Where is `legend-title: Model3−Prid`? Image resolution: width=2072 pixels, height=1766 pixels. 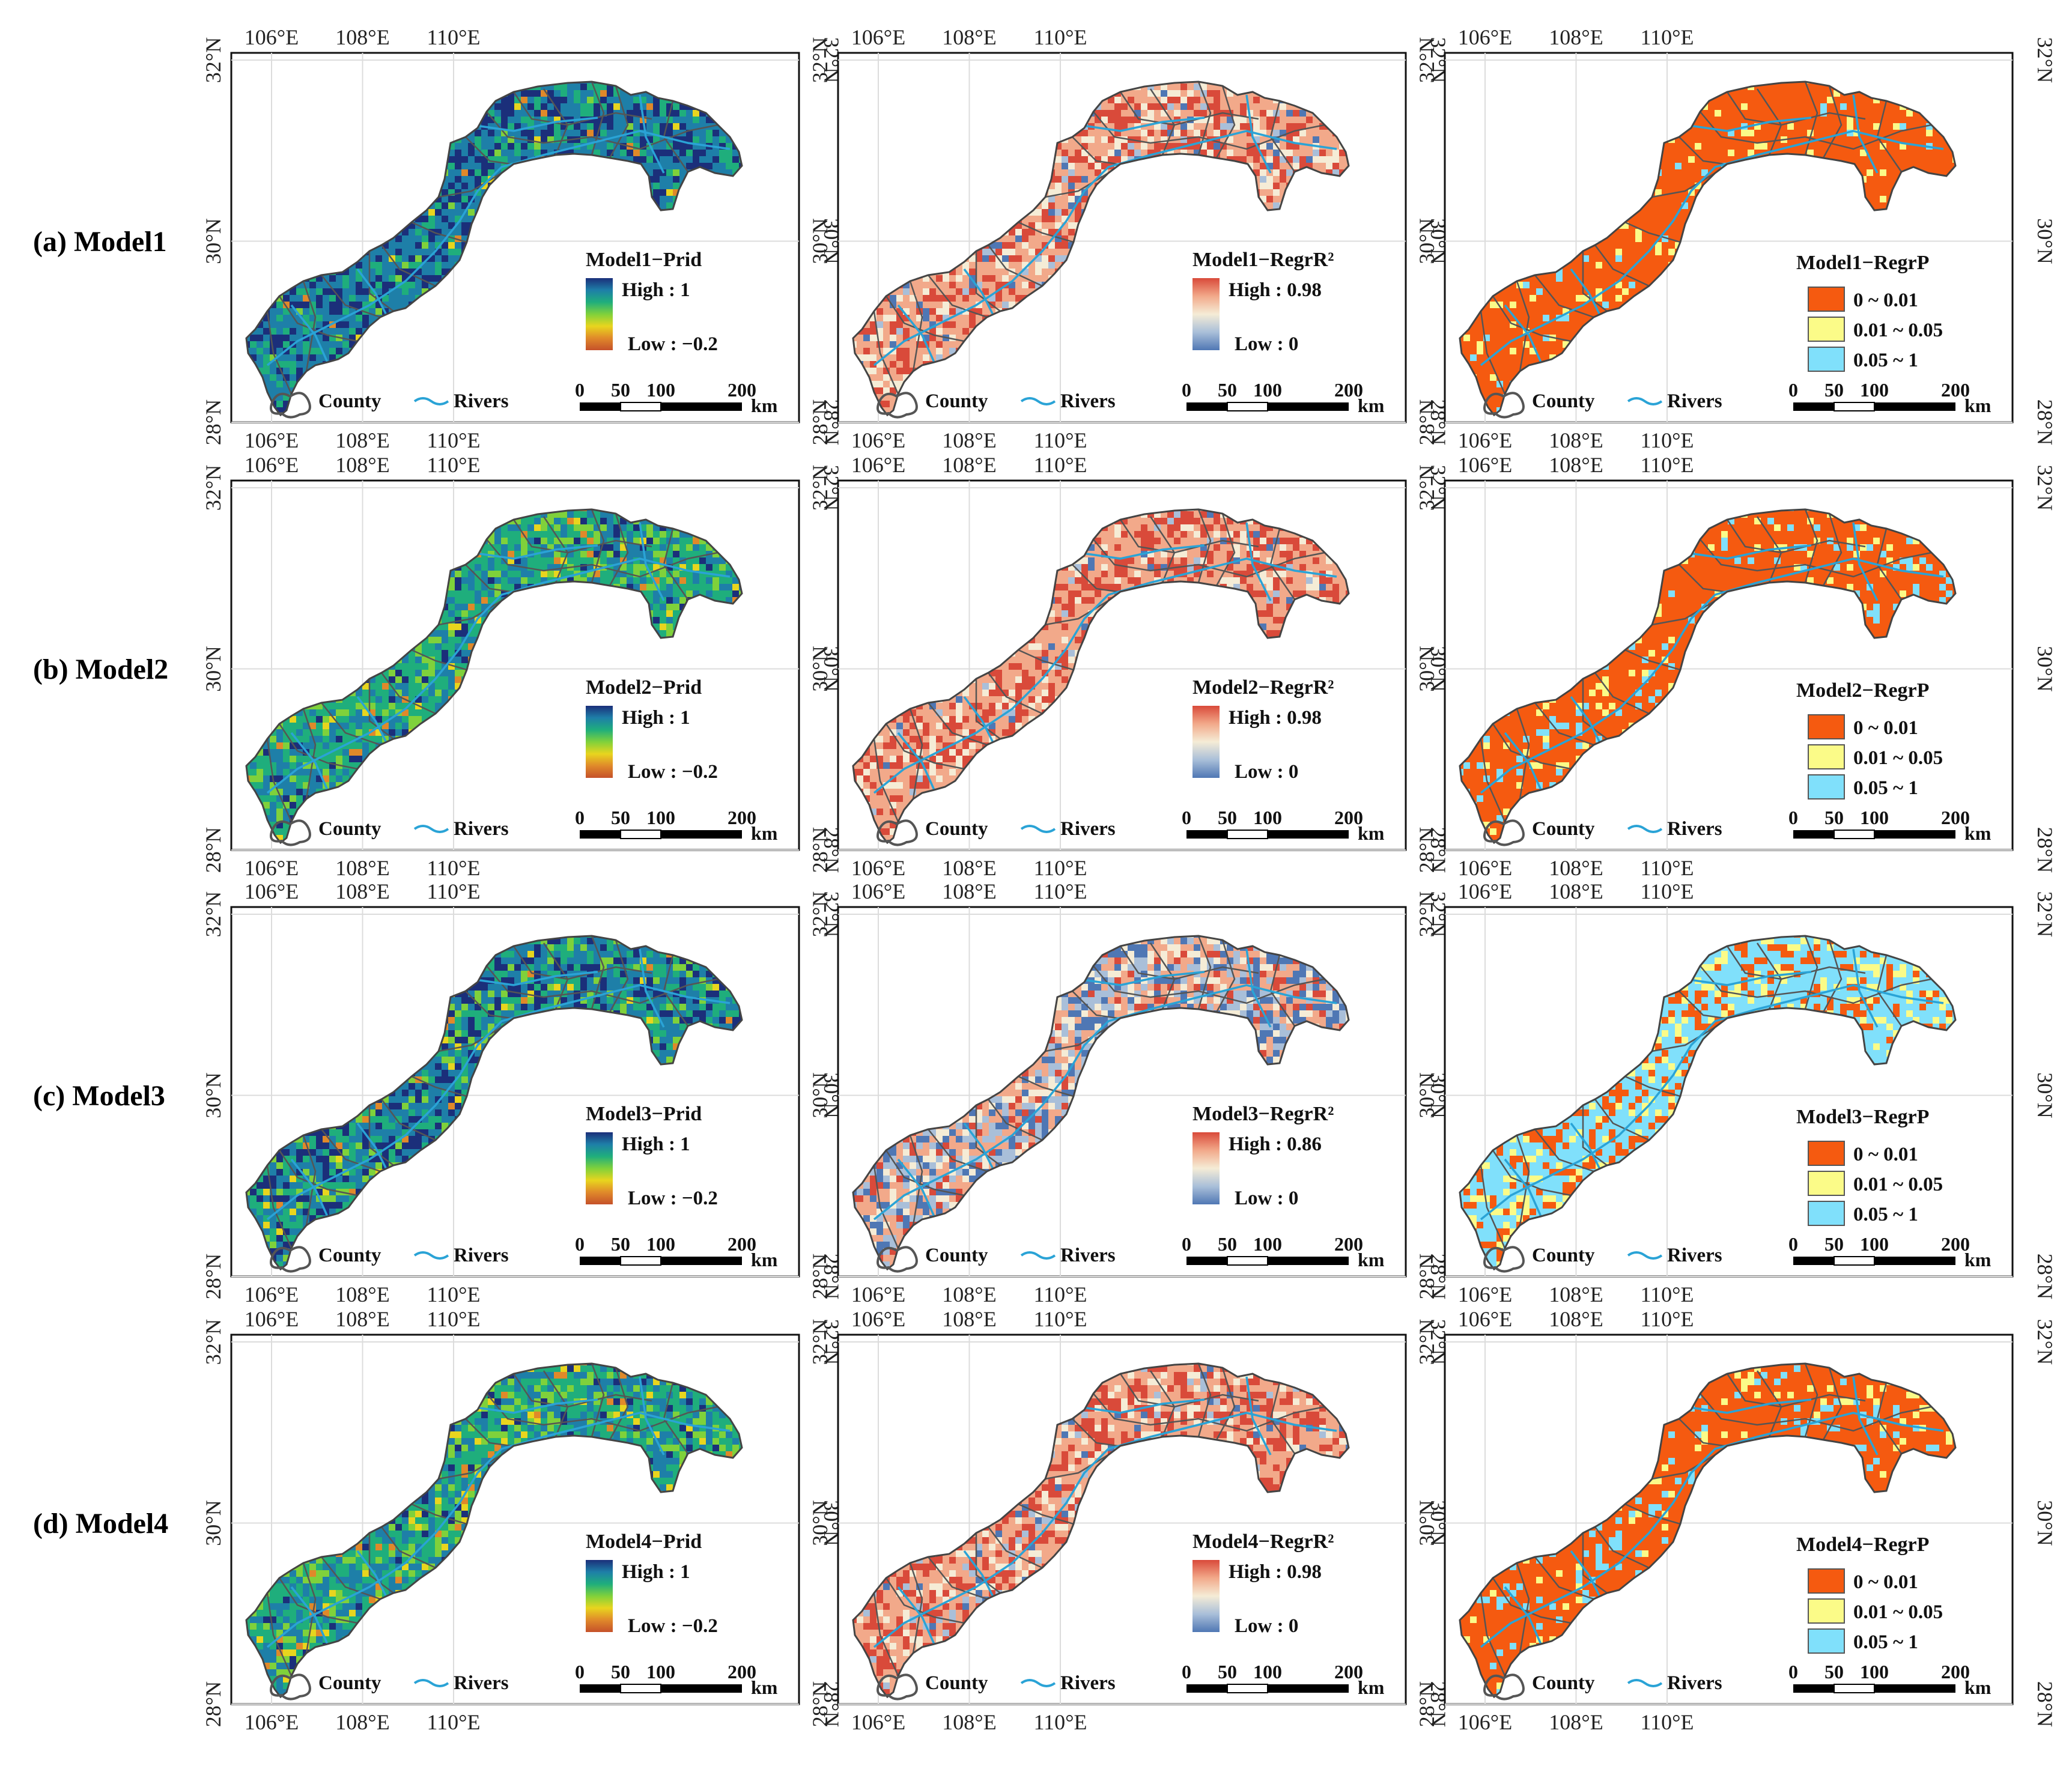 legend-title: Model3−Prid is located at coordinates (644, 1114).